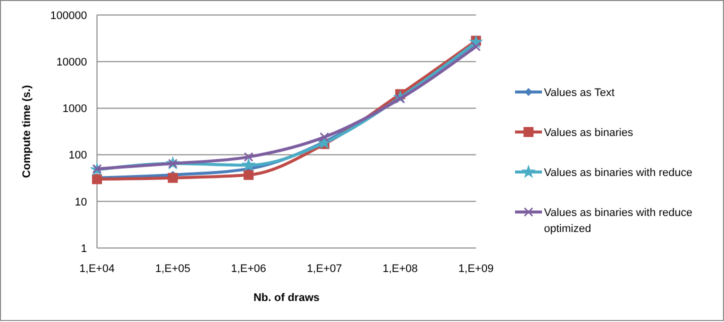  I want to click on x-tick-label: 1,E+09, so click(476, 269).